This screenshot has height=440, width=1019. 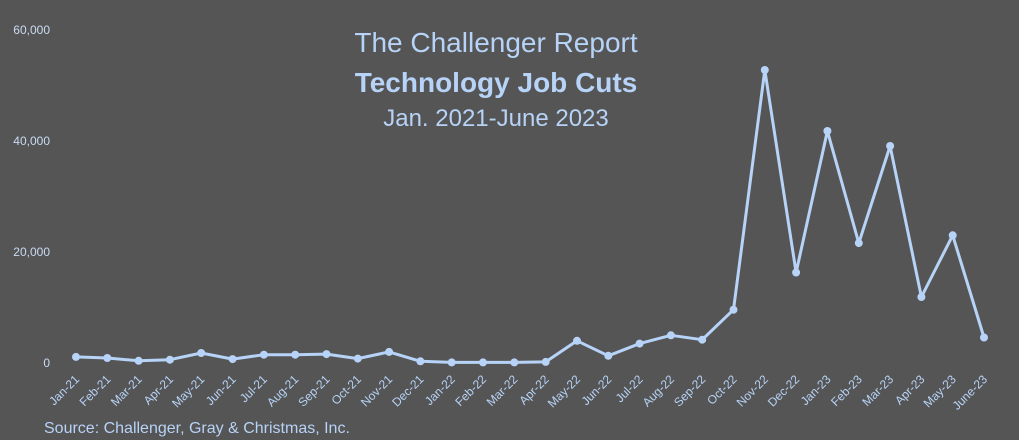 I want to click on x-tick-label: Jun-22, so click(x=597, y=390).